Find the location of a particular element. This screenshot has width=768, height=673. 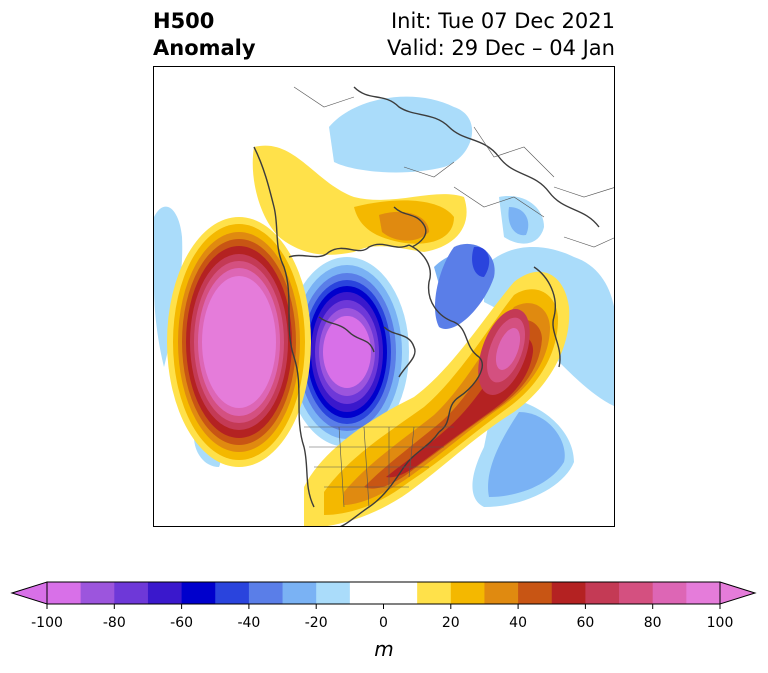

negative-anomaly-low is located at coordinates (347, 352).